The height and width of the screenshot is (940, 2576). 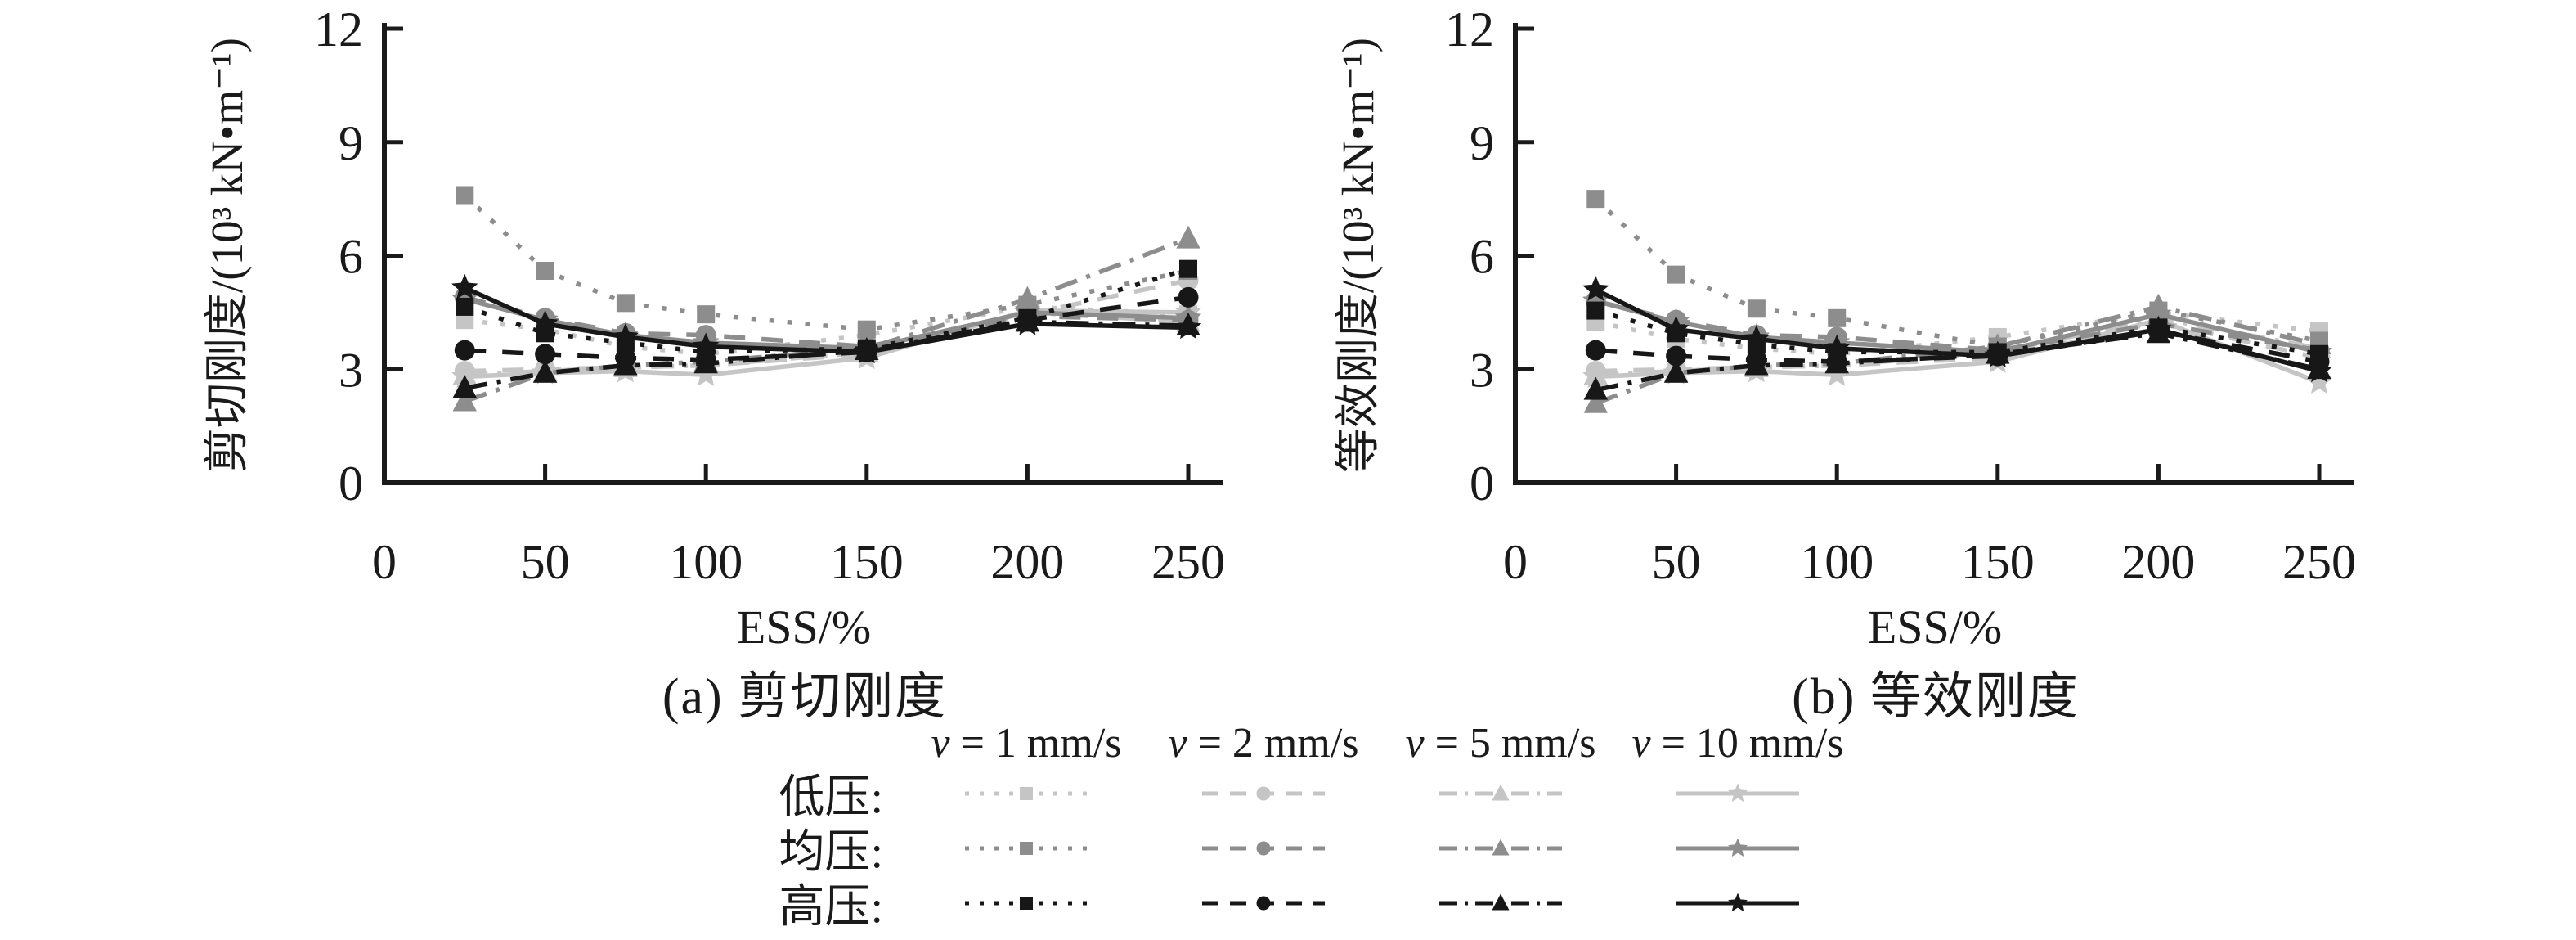 I want to click on legend-header-v5: v = 5 mm/s, so click(x=1500, y=743).